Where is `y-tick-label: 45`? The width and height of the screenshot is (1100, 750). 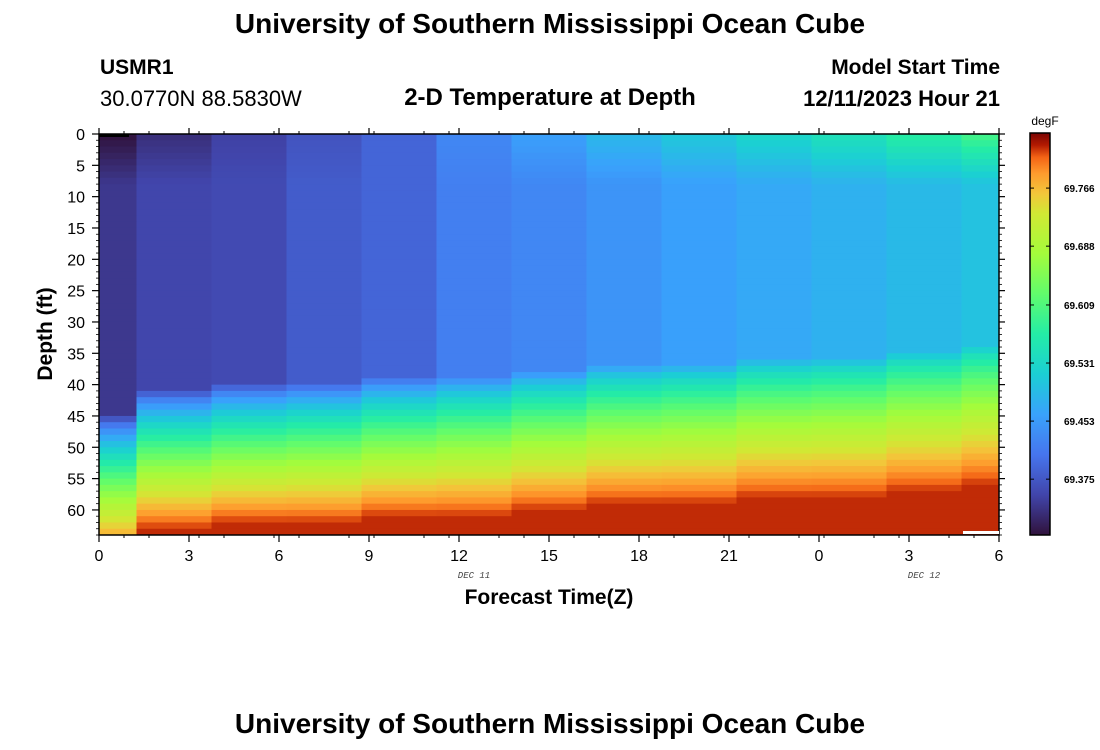 y-tick-label: 45 is located at coordinates (76, 417).